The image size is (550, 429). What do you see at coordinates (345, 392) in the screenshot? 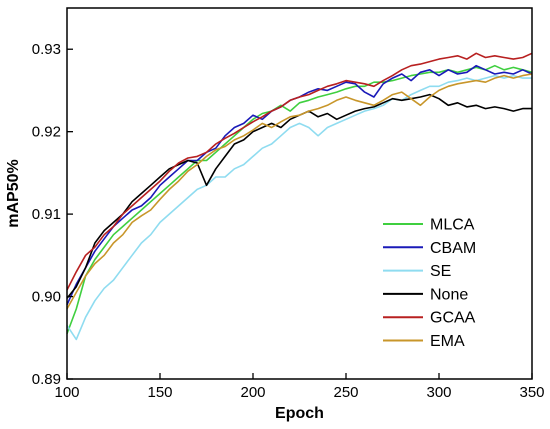
I see `x-tick-label: 250` at bounding box center [345, 392].